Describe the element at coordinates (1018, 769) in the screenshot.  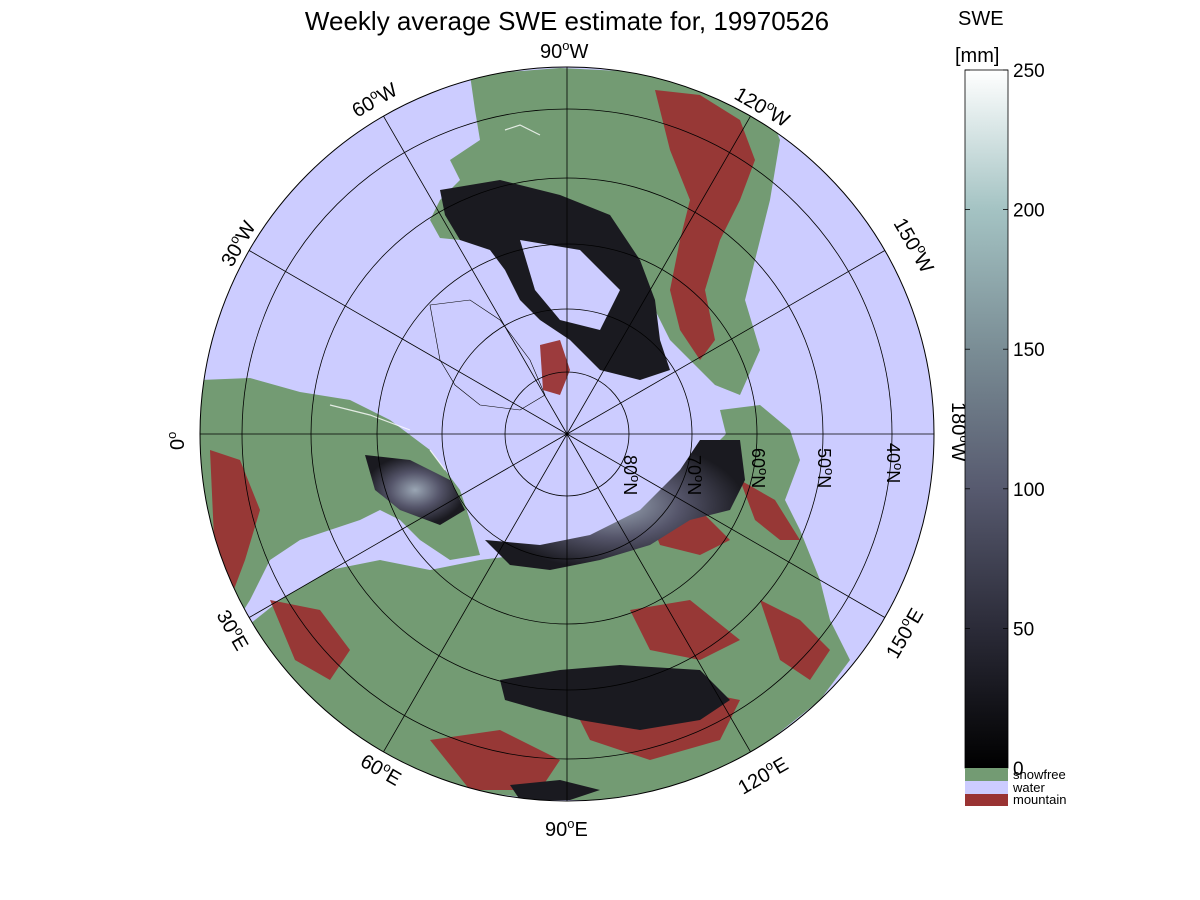
I see `colorbar-tick-label: 0` at that location.